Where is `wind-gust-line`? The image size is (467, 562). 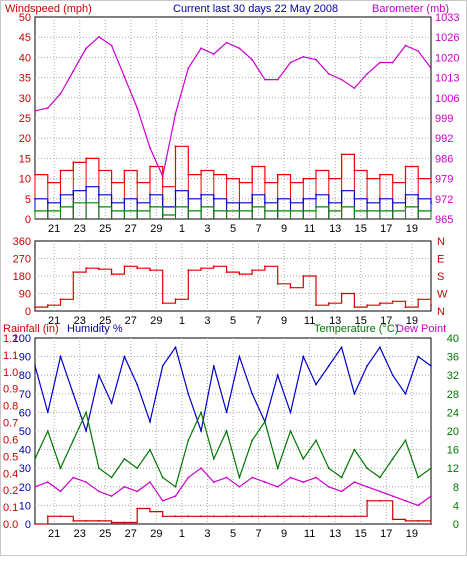
wind-gust-line is located at coordinates (233, 166).